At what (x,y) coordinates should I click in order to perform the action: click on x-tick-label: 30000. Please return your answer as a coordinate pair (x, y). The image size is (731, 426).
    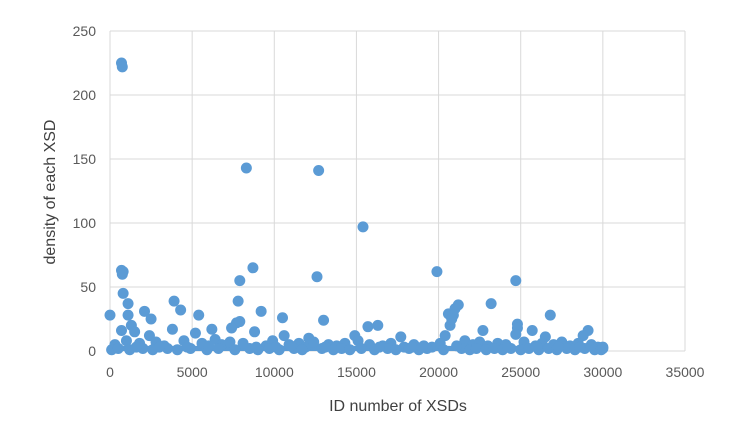
    Looking at the image, I should click on (602, 372).